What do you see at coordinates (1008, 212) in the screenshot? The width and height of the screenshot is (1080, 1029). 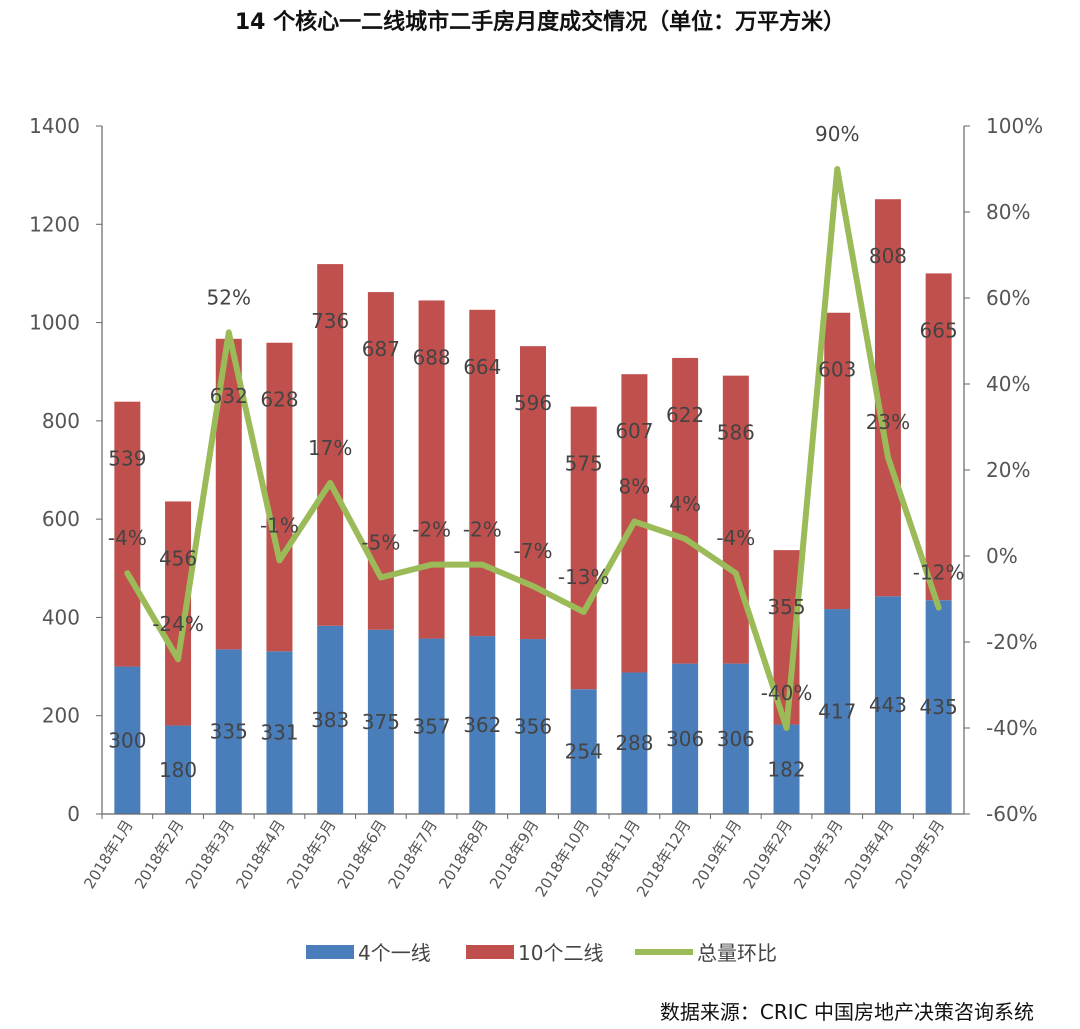 I see `right-tick-label: 80%` at bounding box center [1008, 212].